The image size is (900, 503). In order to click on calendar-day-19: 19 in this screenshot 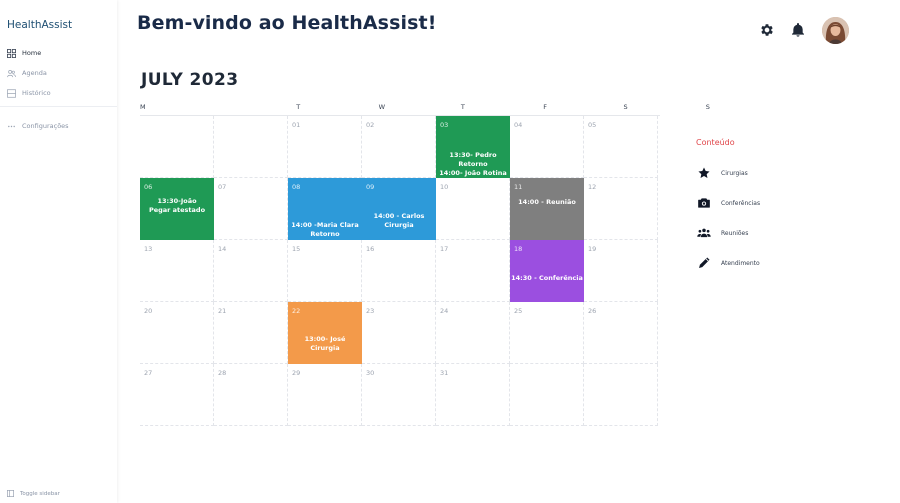, I will do `click(621, 271)`.